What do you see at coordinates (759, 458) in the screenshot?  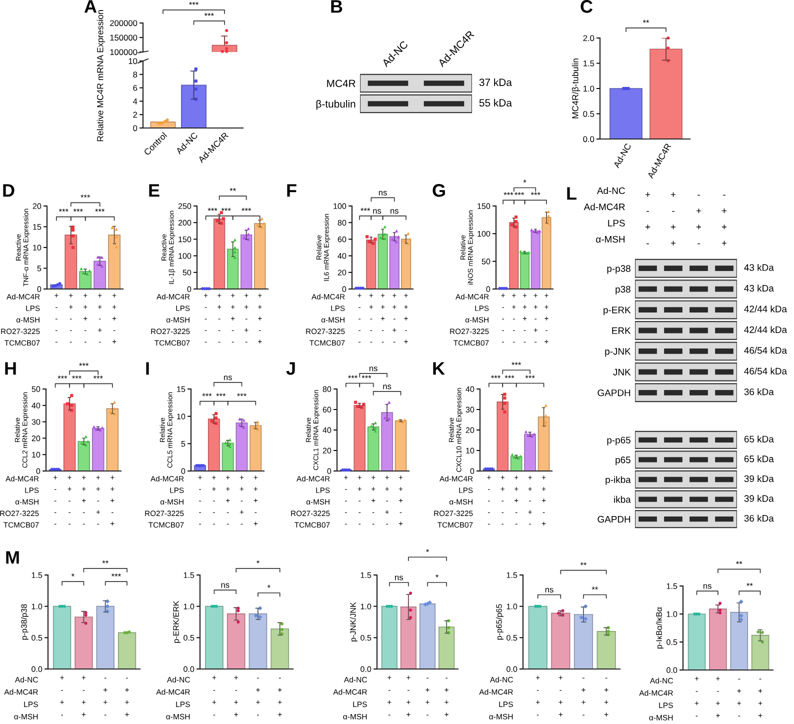 I see `category-label: 65 kDa` at bounding box center [759, 458].